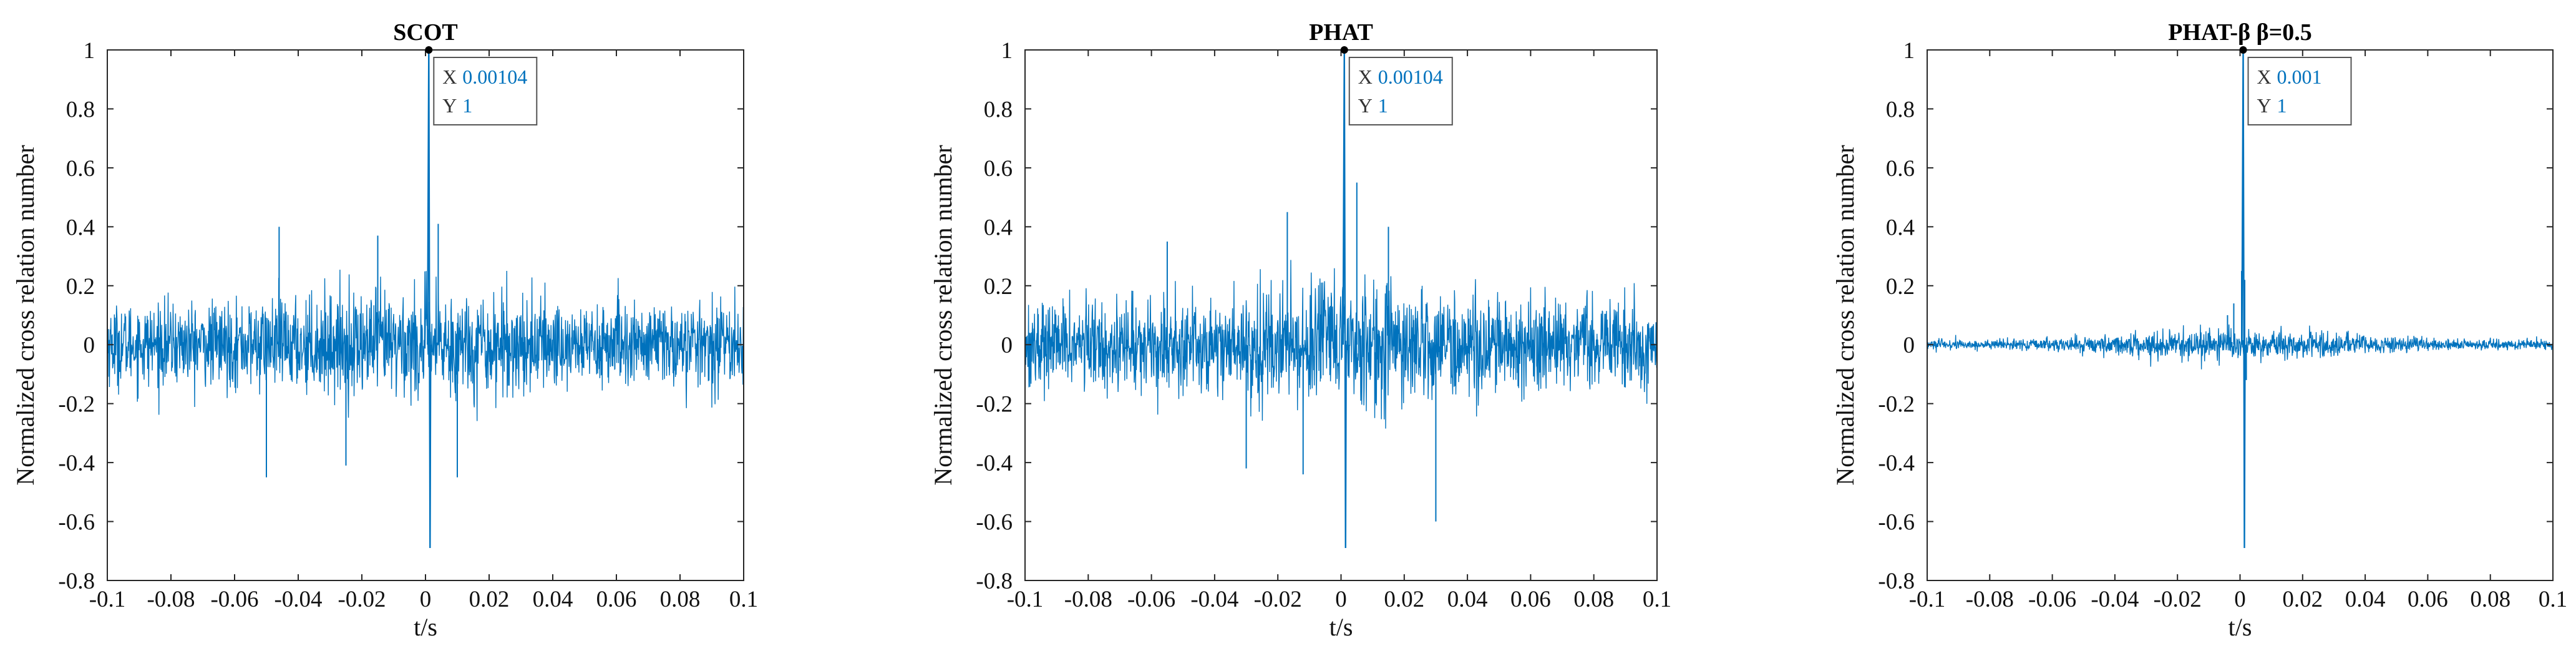  Describe the element at coordinates (2240, 32) in the screenshot. I see `chart-title: PHAT-β β=0.5` at that location.